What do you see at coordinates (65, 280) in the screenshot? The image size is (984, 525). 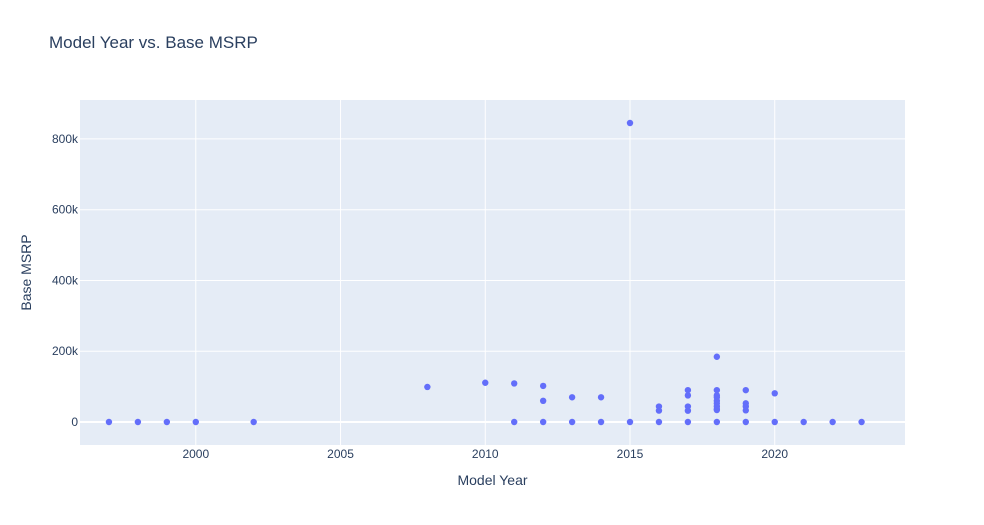 I see `y-tick-label: 400k` at bounding box center [65, 280].